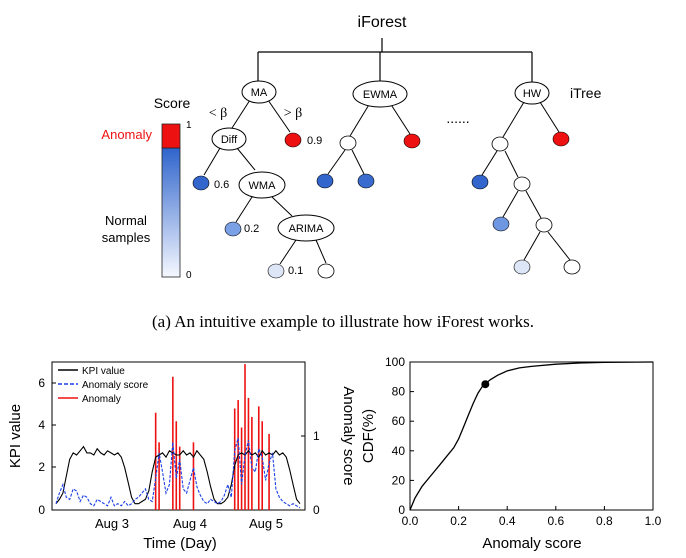 Image resolution: width=686 pixels, height=558 pixels. What do you see at coordinates (171, 212) in the screenshot?
I see `score-bar-normal` at bounding box center [171, 212].